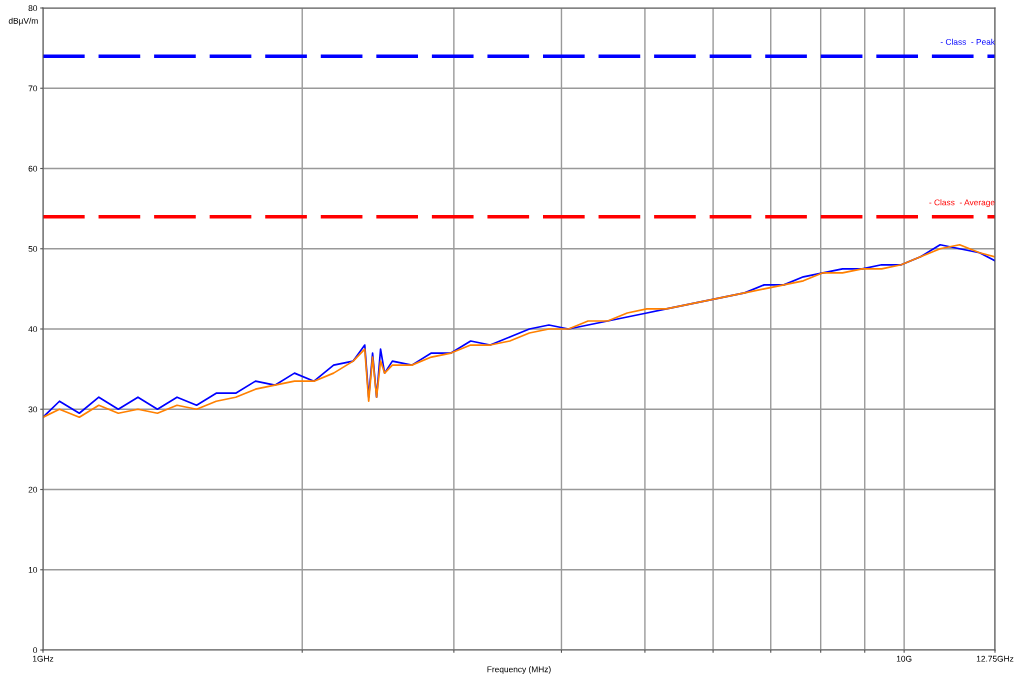 The width and height of the screenshot is (1017, 677). Describe the element at coordinates (35, 650) in the screenshot. I see `y-tick-label: 0` at that location.